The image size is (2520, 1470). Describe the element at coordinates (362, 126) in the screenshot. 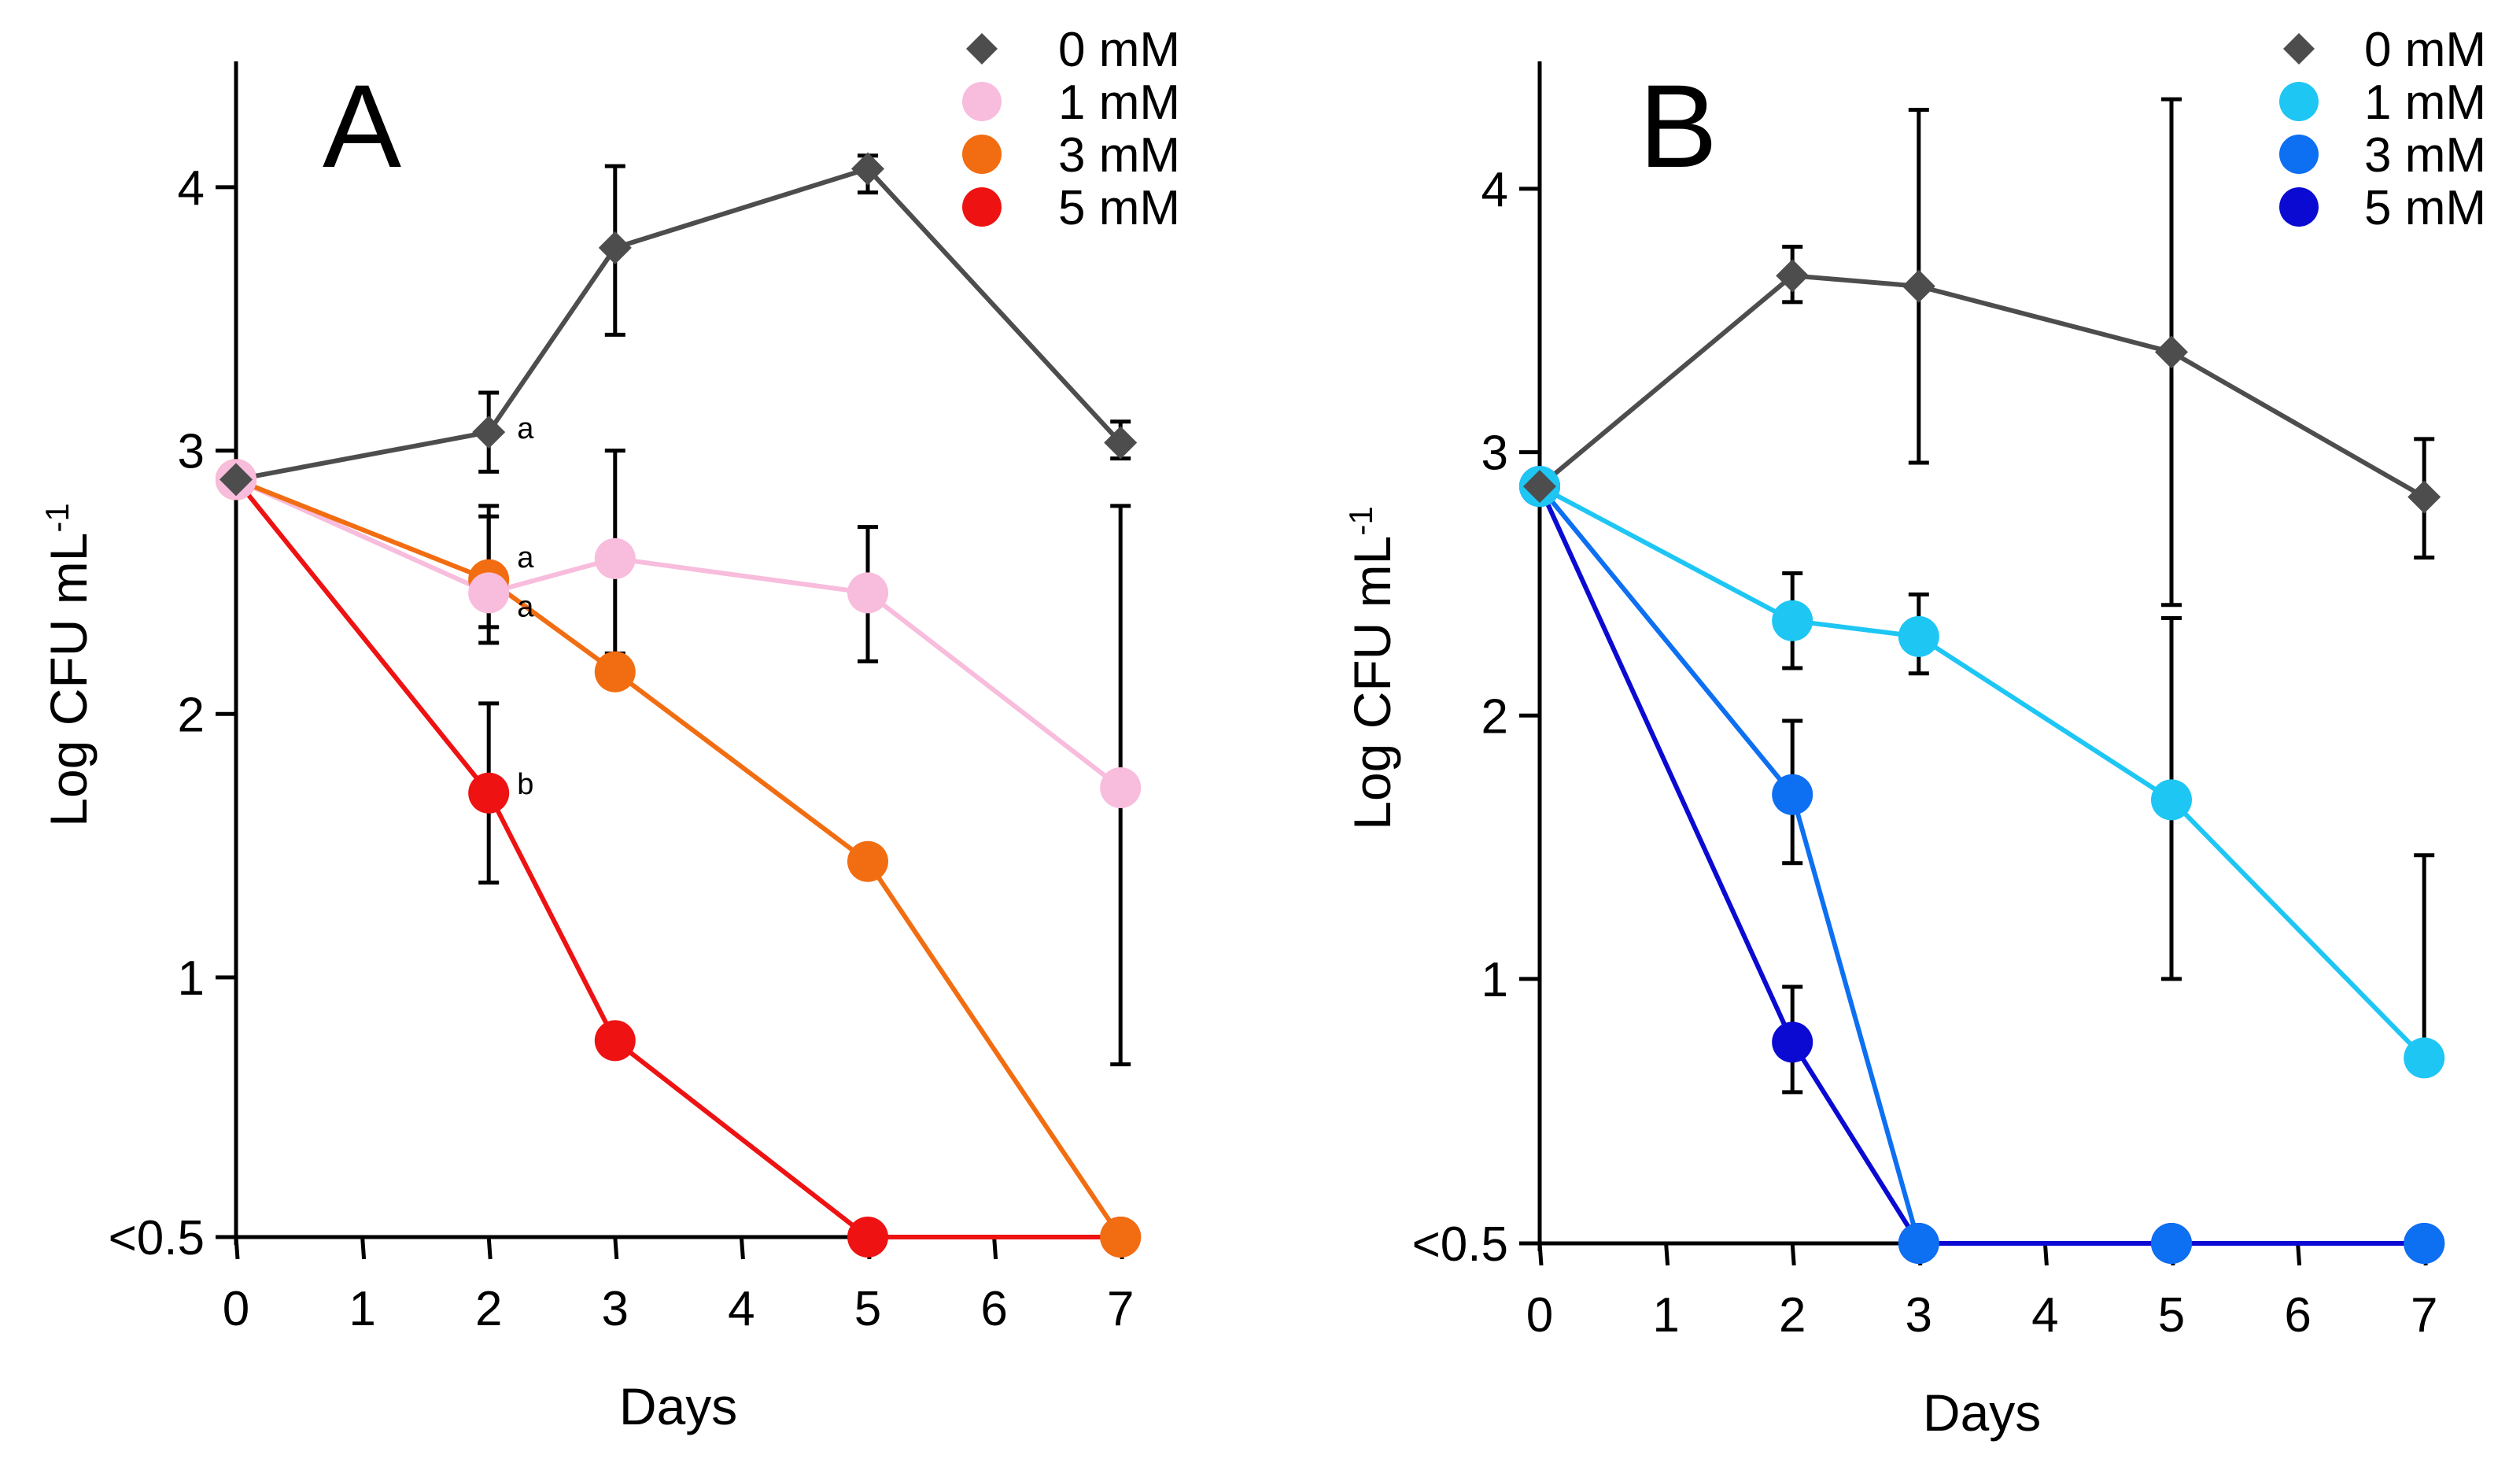

I see `panel-label: A` at that location.